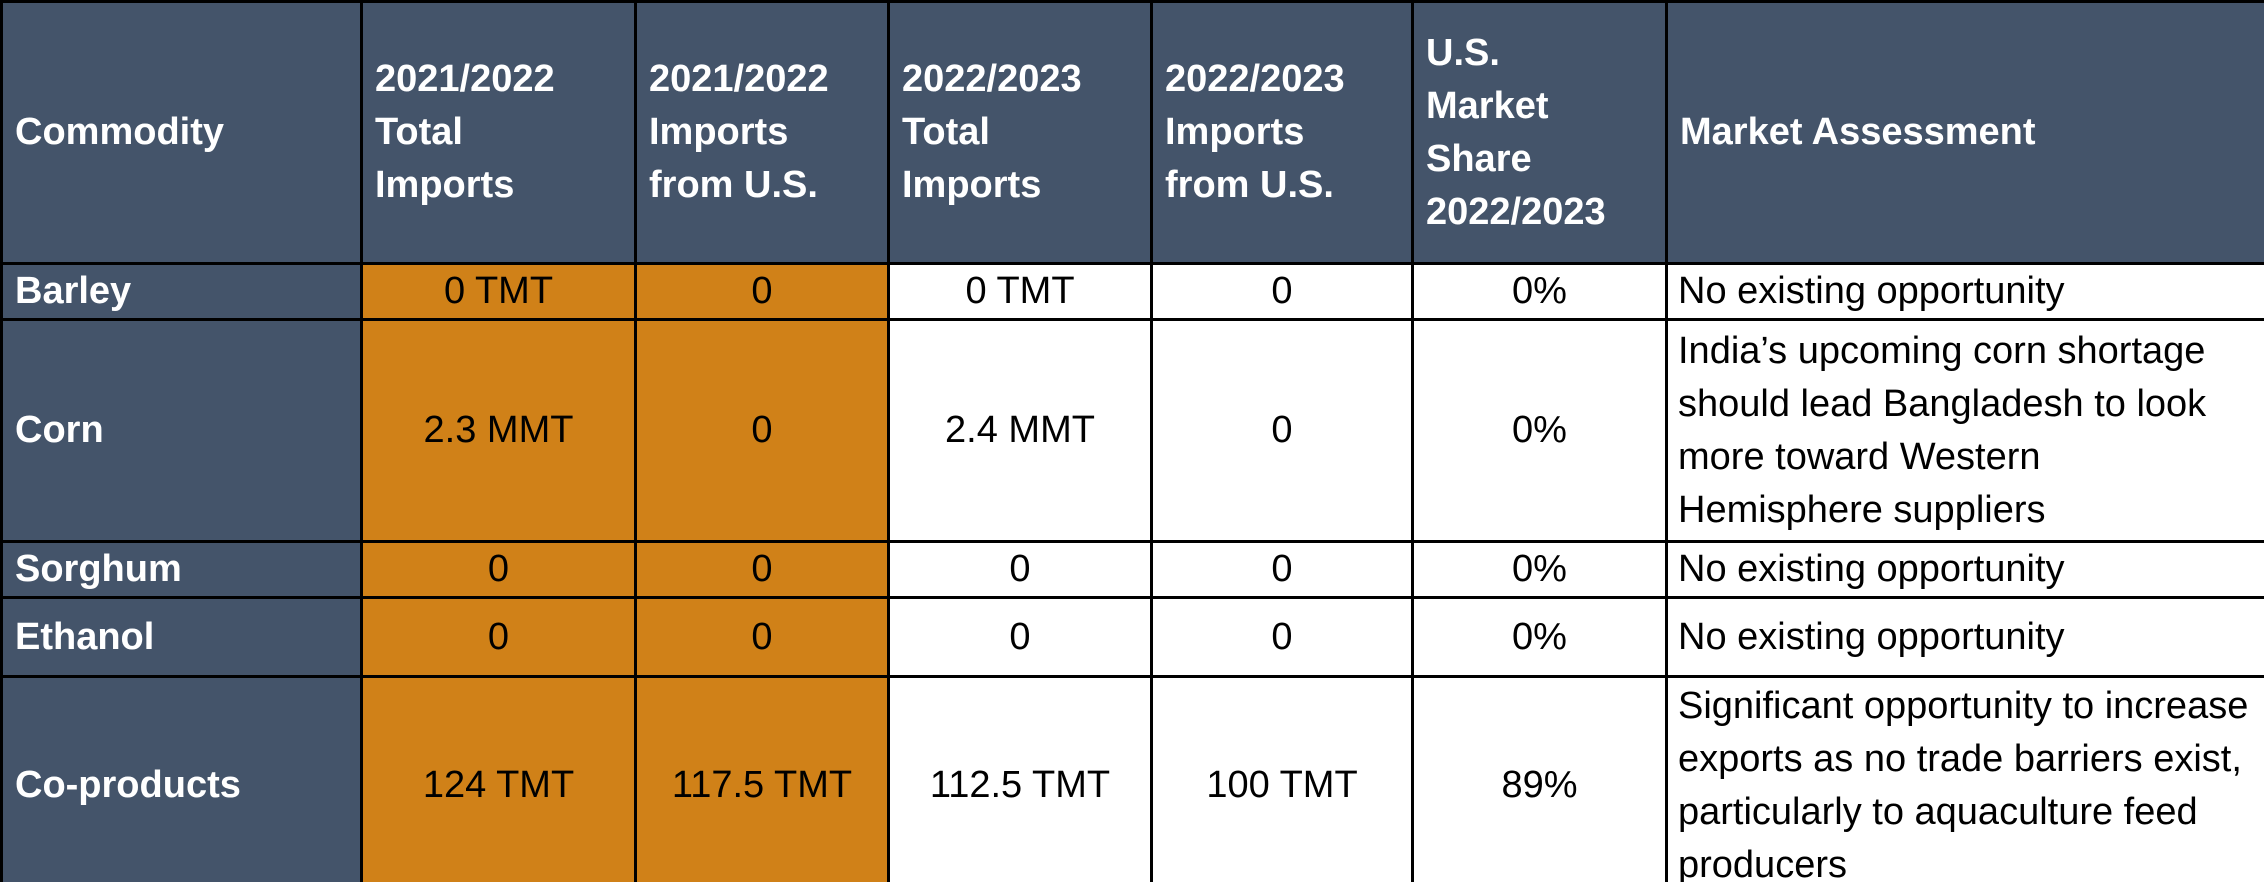 The height and width of the screenshot is (882, 2264). Describe the element at coordinates (1479, 158) in the screenshot. I see `header-text: Share` at that location.